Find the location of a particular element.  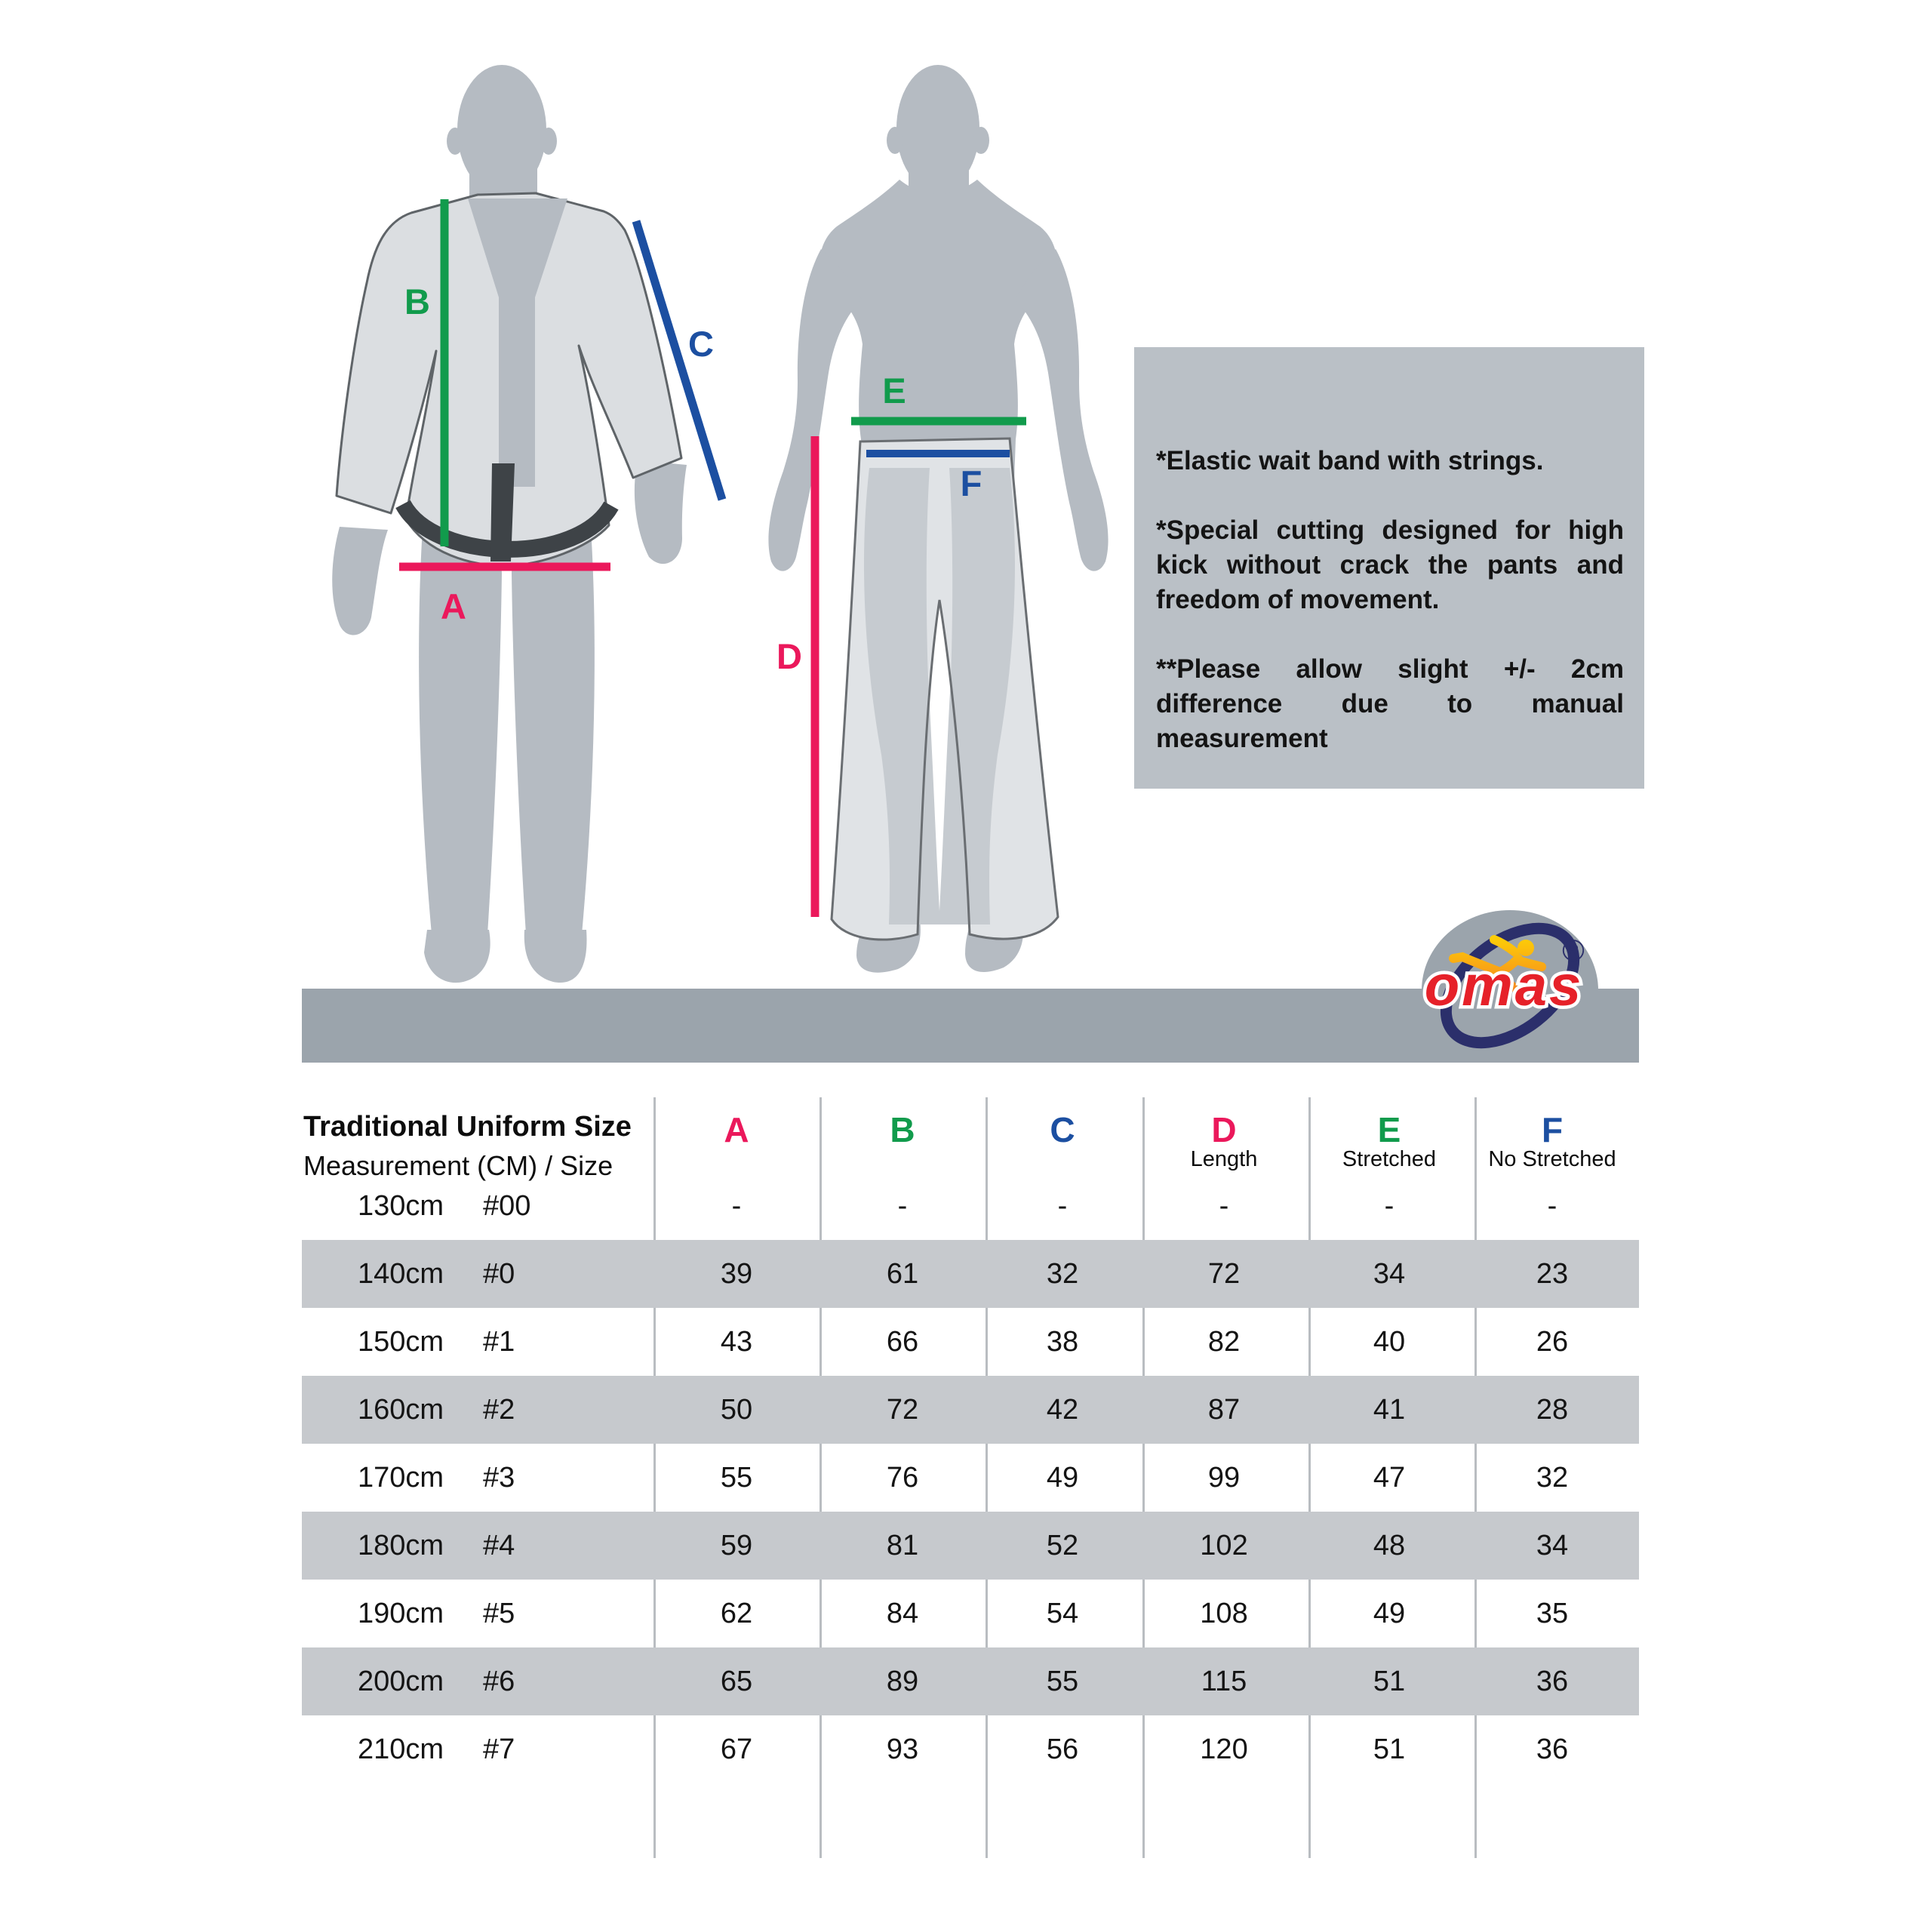

row-height: 140cm is located at coordinates (400, 1274).